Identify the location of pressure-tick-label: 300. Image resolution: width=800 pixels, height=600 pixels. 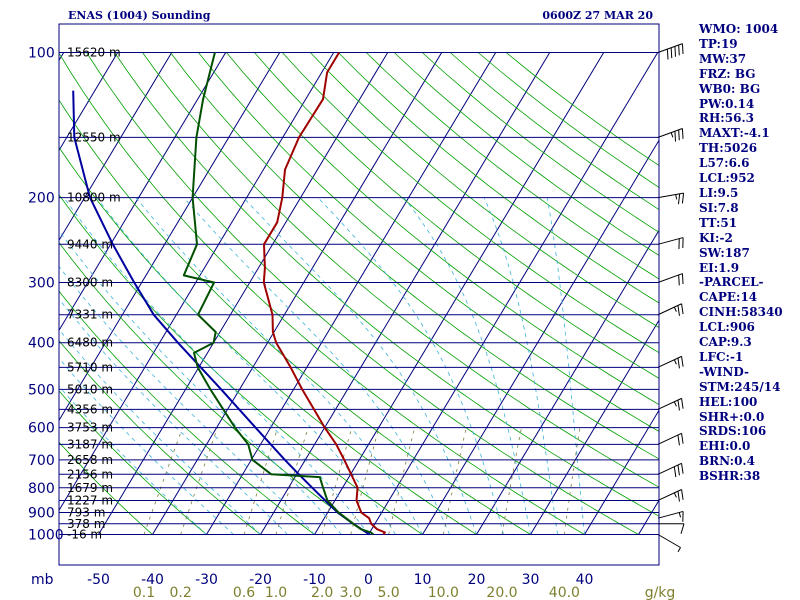
(41, 283).